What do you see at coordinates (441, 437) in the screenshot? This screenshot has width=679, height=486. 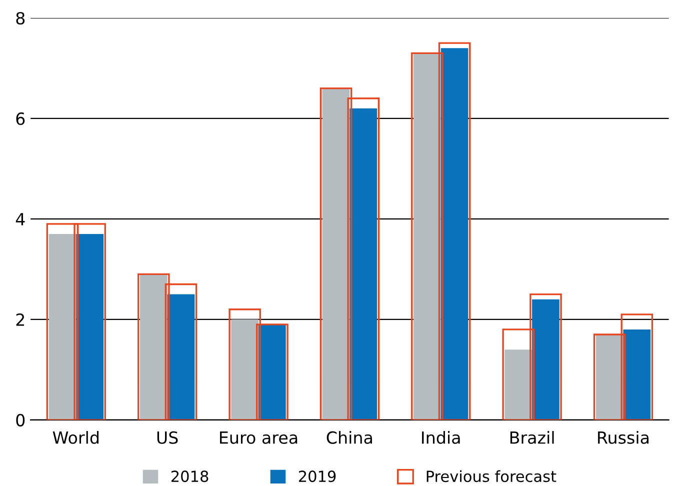 I see `x-tick-label: India` at bounding box center [441, 437].